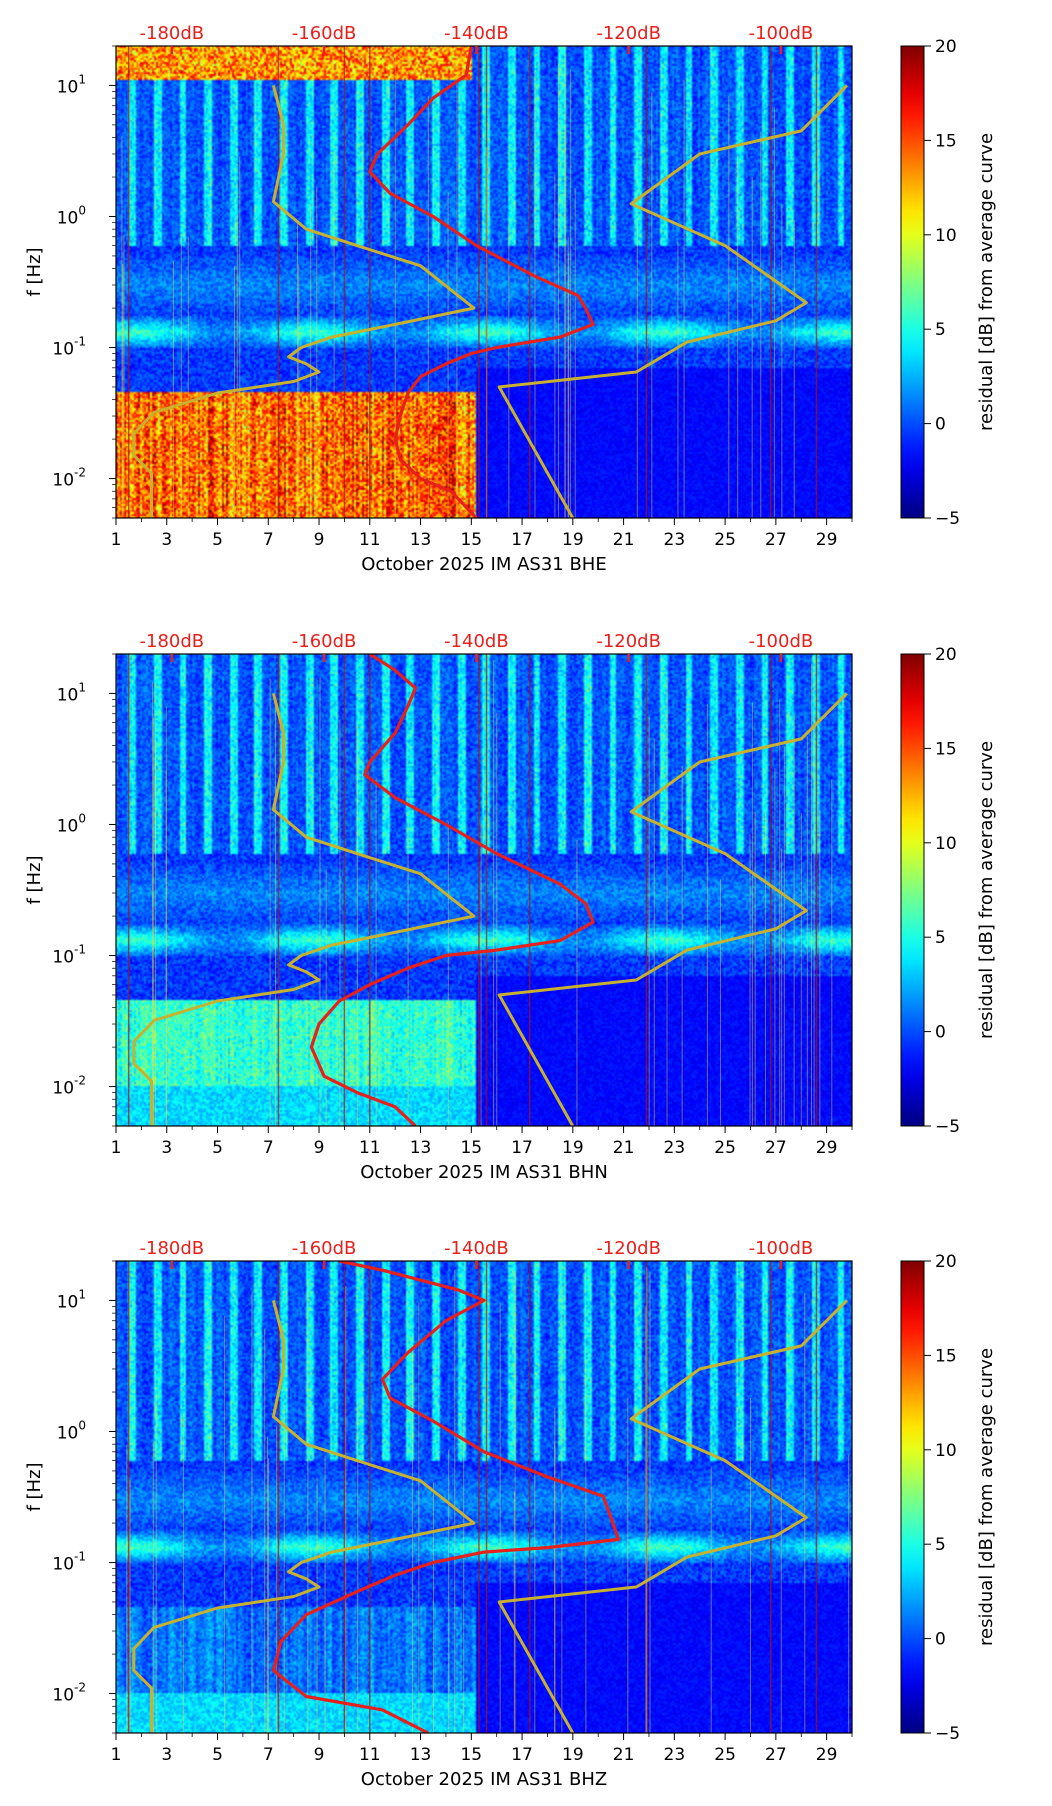  Describe the element at coordinates (624, 1148) in the screenshot. I see `x-tick-label: 21` at that location.